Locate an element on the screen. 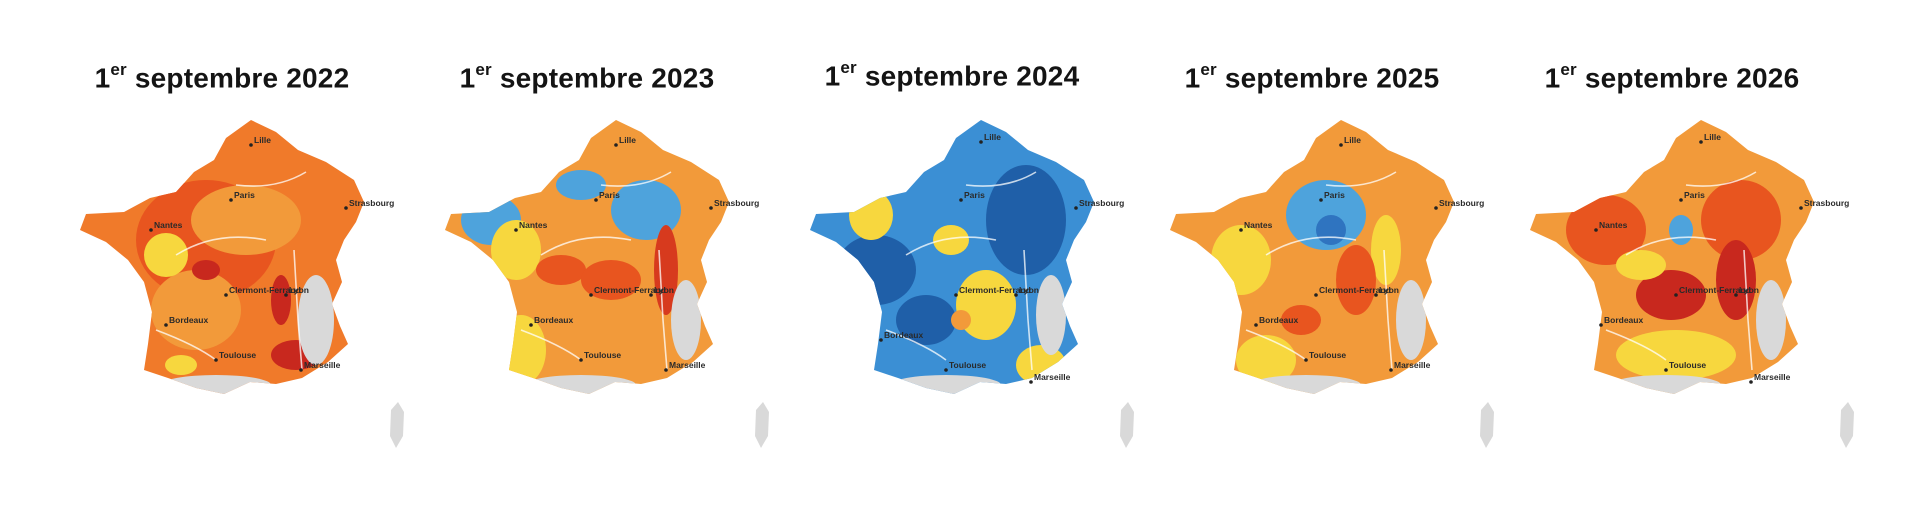 The image size is (1920, 514). city-label: Strasbourg is located at coordinates (1101, 203).